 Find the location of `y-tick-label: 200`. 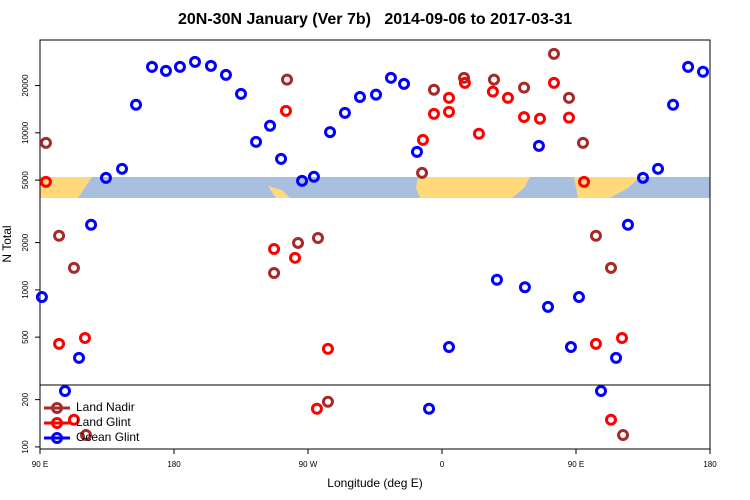

y-tick-label: 200 is located at coordinates (25, 399).